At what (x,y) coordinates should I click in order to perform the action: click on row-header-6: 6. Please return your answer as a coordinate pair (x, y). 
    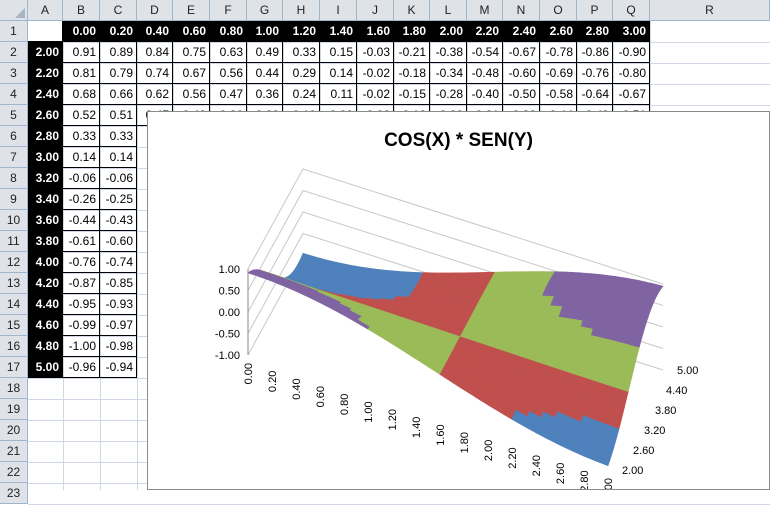
    Looking at the image, I should click on (14, 136).